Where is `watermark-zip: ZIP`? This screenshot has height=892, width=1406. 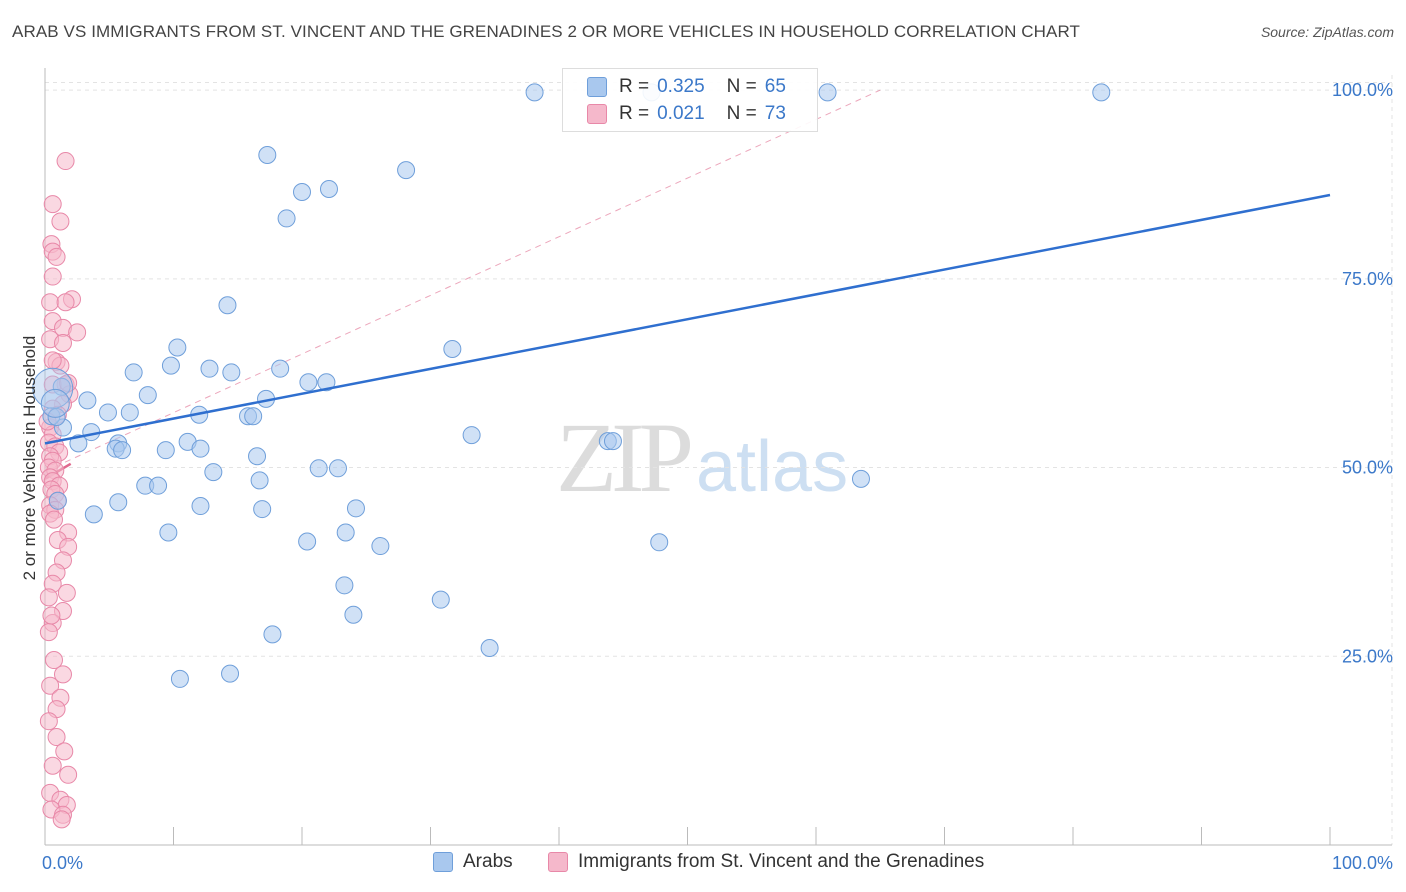
watermark-zip: ZIP is located at coordinates (625, 457).